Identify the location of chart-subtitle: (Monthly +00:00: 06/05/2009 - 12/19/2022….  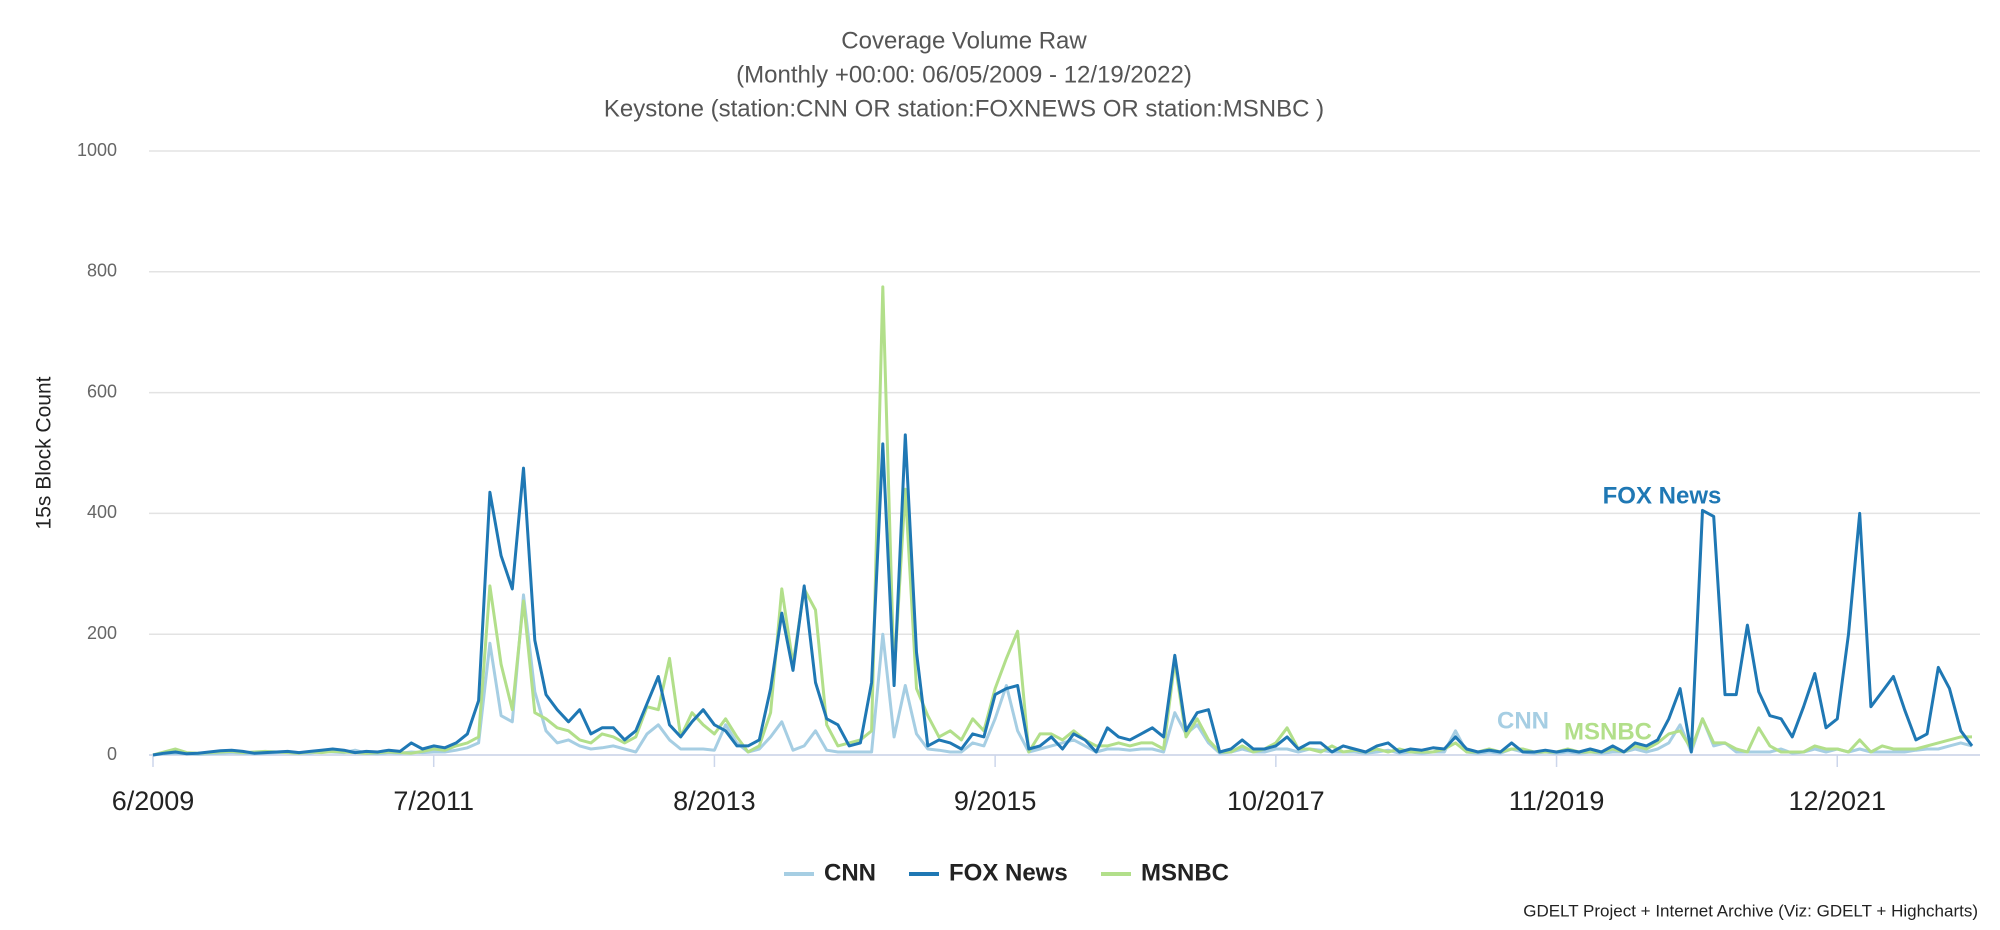
(964, 74).